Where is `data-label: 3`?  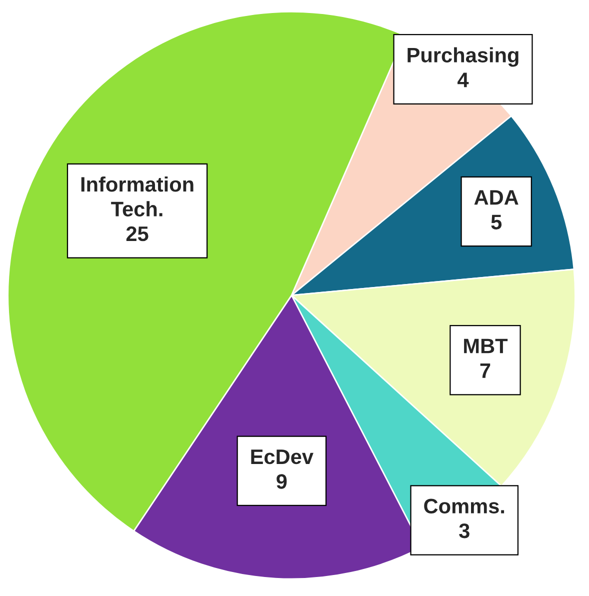 data-label: 3 is located at coordinates (464, 530).